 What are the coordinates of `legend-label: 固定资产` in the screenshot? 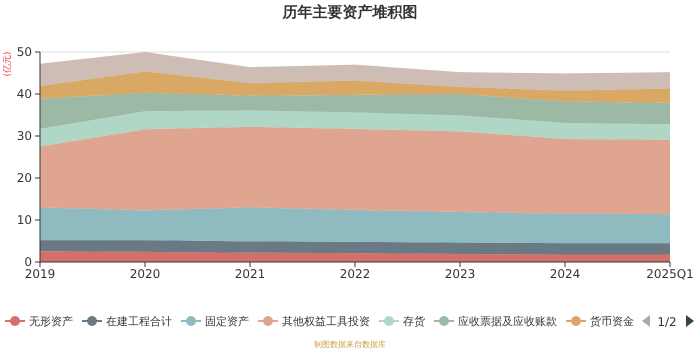 It's located at (227, 321).